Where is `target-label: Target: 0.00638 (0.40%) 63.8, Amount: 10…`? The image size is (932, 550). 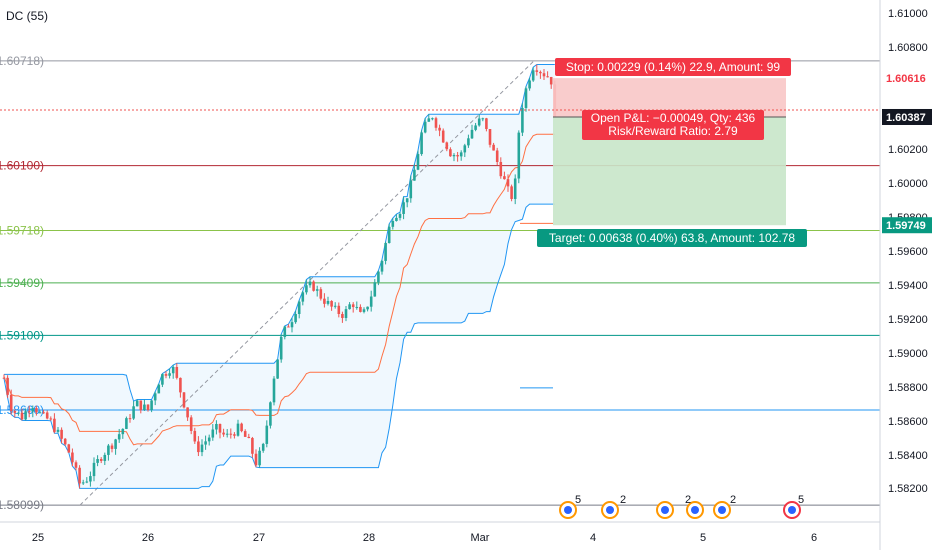 target-label: Target: 0.00638 (0.40%) 63.8, Amount: 10… is located at coordinates (672, 238).